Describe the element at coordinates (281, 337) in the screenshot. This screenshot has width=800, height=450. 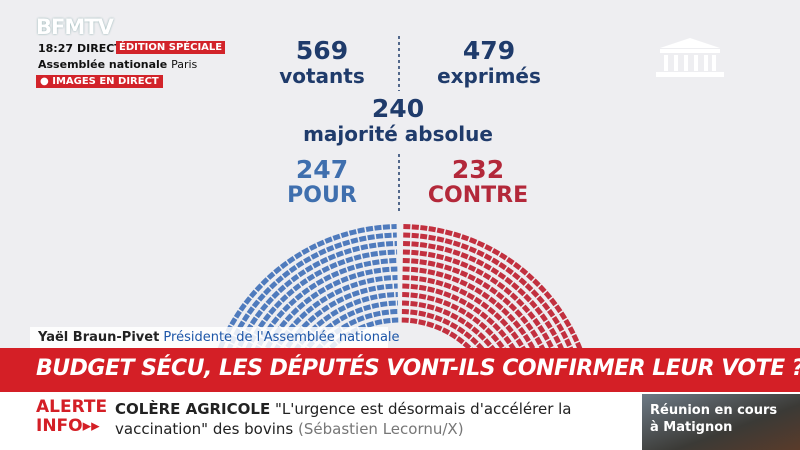
I see `speaker-role: Présidente de l'Assemblée nationale` at that location.